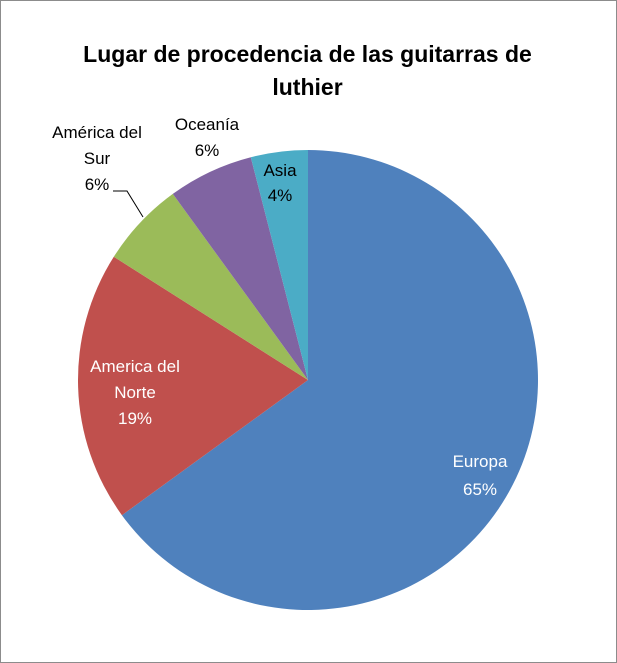 Image resolution: width=617 pixels, height=663 pixels. Describe the element at coordinates (207, 124) in the screenshot. I see `data-label-category: Oceanía` at that location.